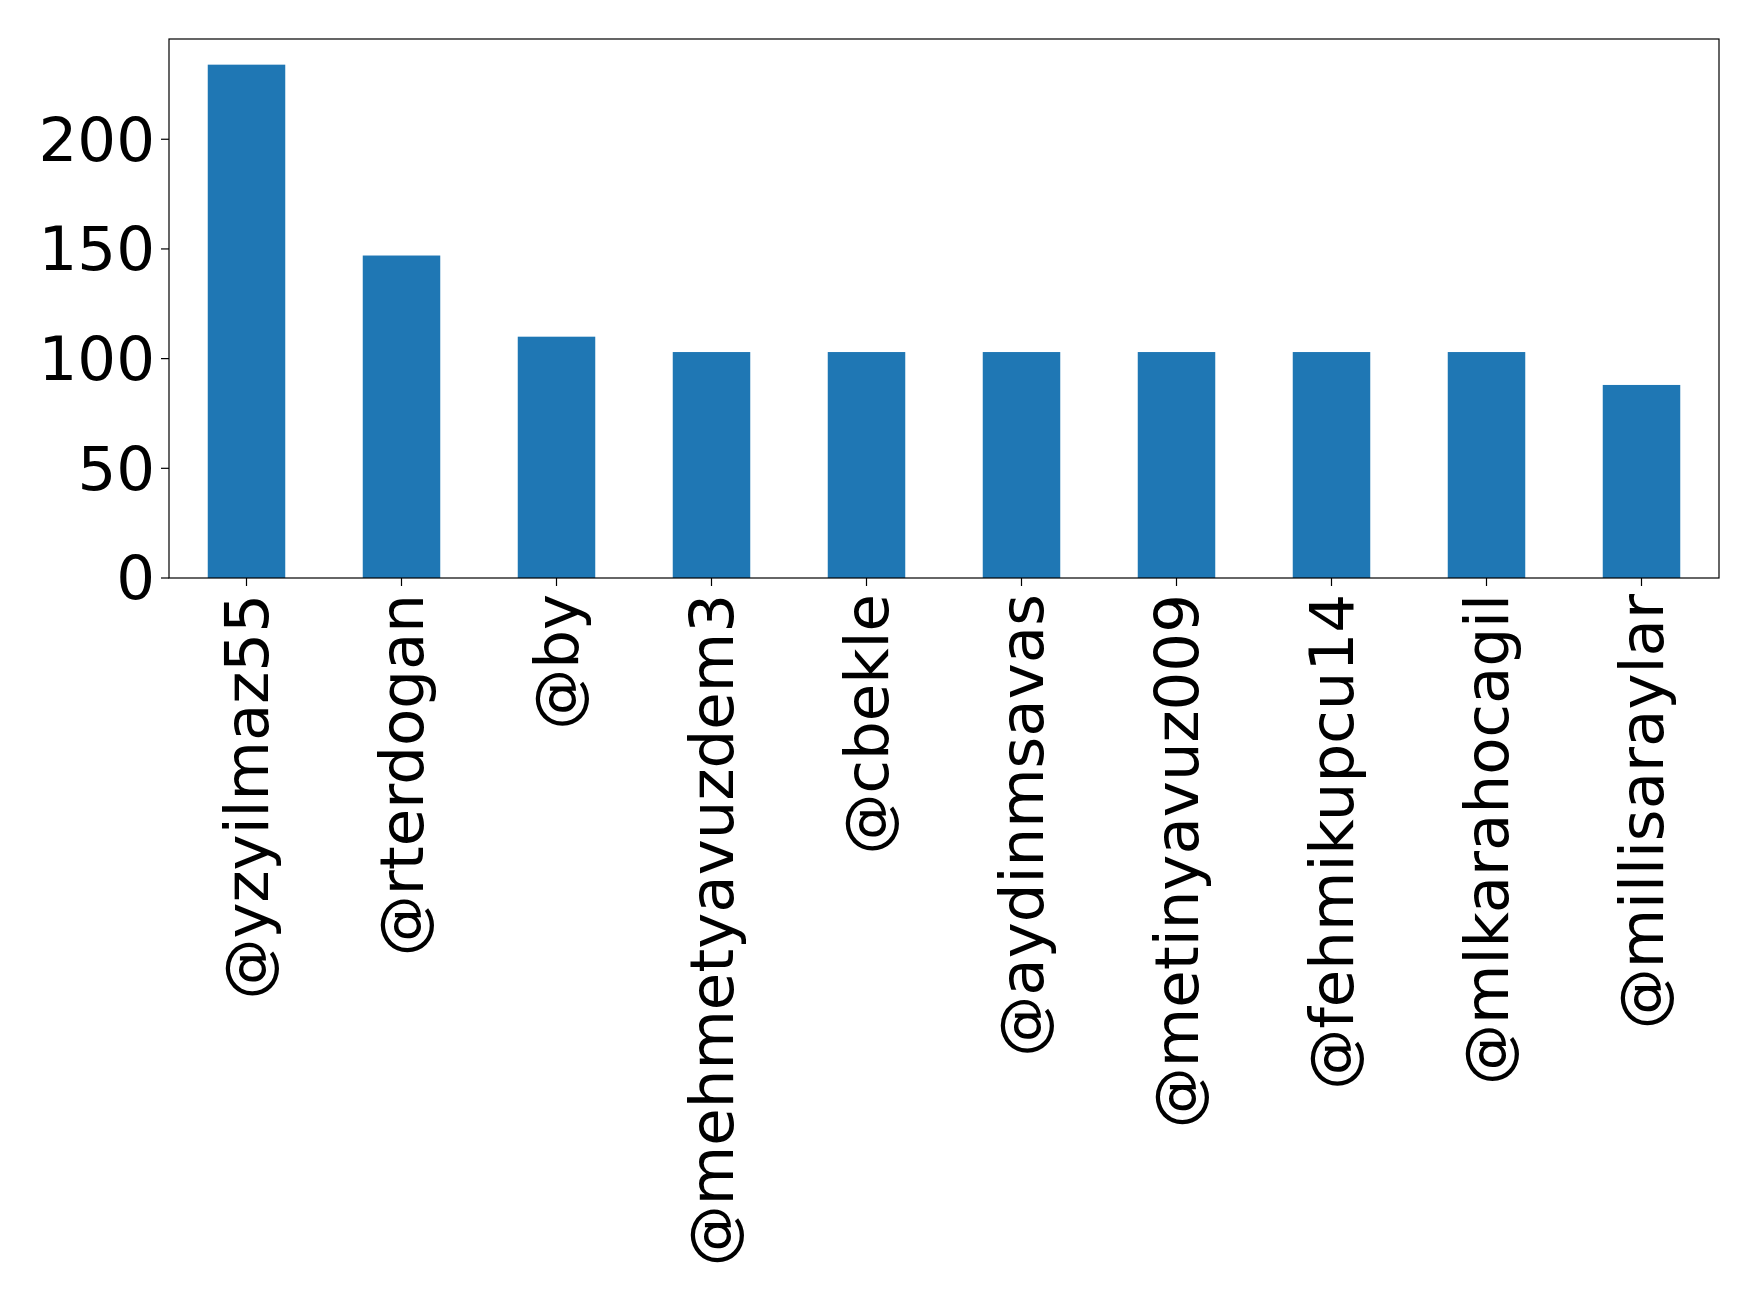 This screenshot has width=1758, height=1316. I want to click on y-tick-label: 100, so click(96, 358).